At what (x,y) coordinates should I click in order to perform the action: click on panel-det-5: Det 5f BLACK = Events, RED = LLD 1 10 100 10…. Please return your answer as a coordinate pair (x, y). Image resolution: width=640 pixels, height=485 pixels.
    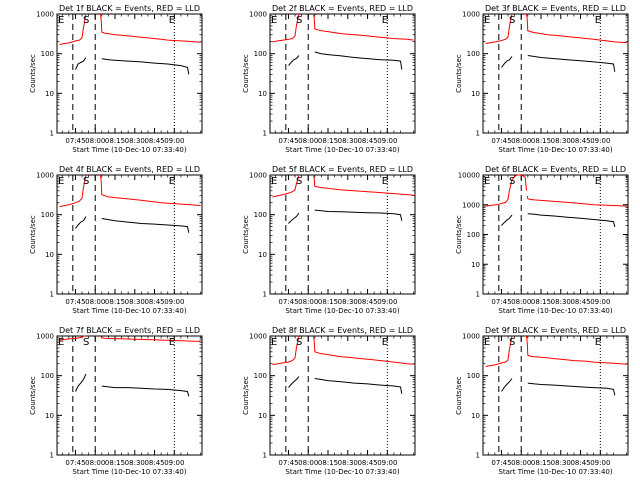
    Looking at the image, I should click on (329, 240).